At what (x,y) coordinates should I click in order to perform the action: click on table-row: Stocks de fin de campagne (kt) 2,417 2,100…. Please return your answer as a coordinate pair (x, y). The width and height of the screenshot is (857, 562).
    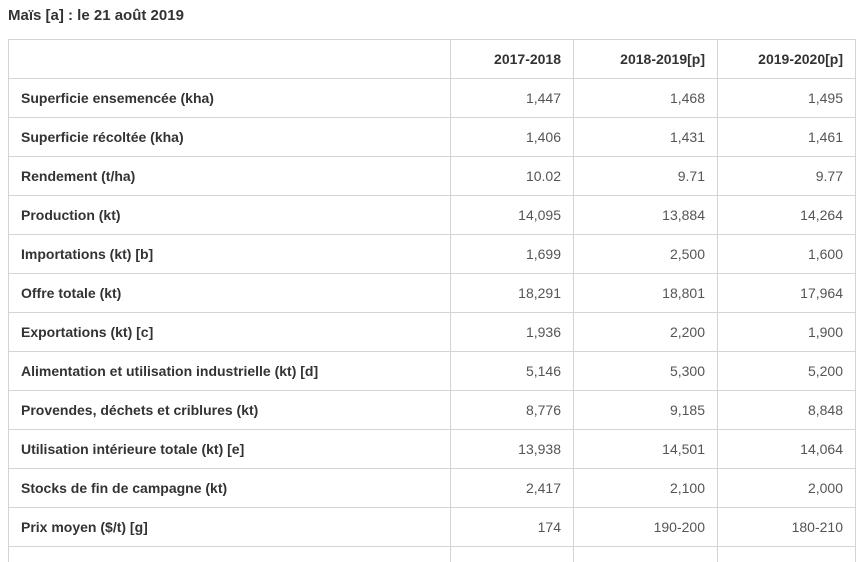
    Looking at the image, I should click on (432, 488).